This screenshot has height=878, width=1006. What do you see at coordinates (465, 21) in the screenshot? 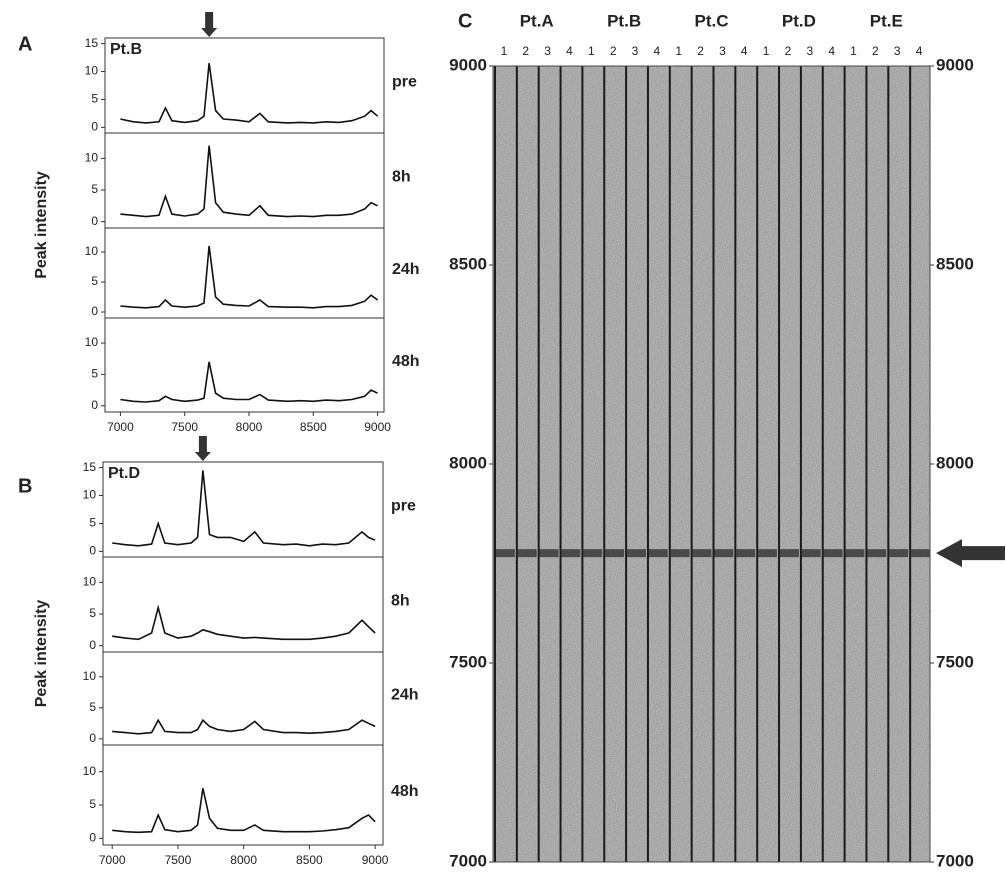
I see `panel-label: C` at bounding box center [465, 21].